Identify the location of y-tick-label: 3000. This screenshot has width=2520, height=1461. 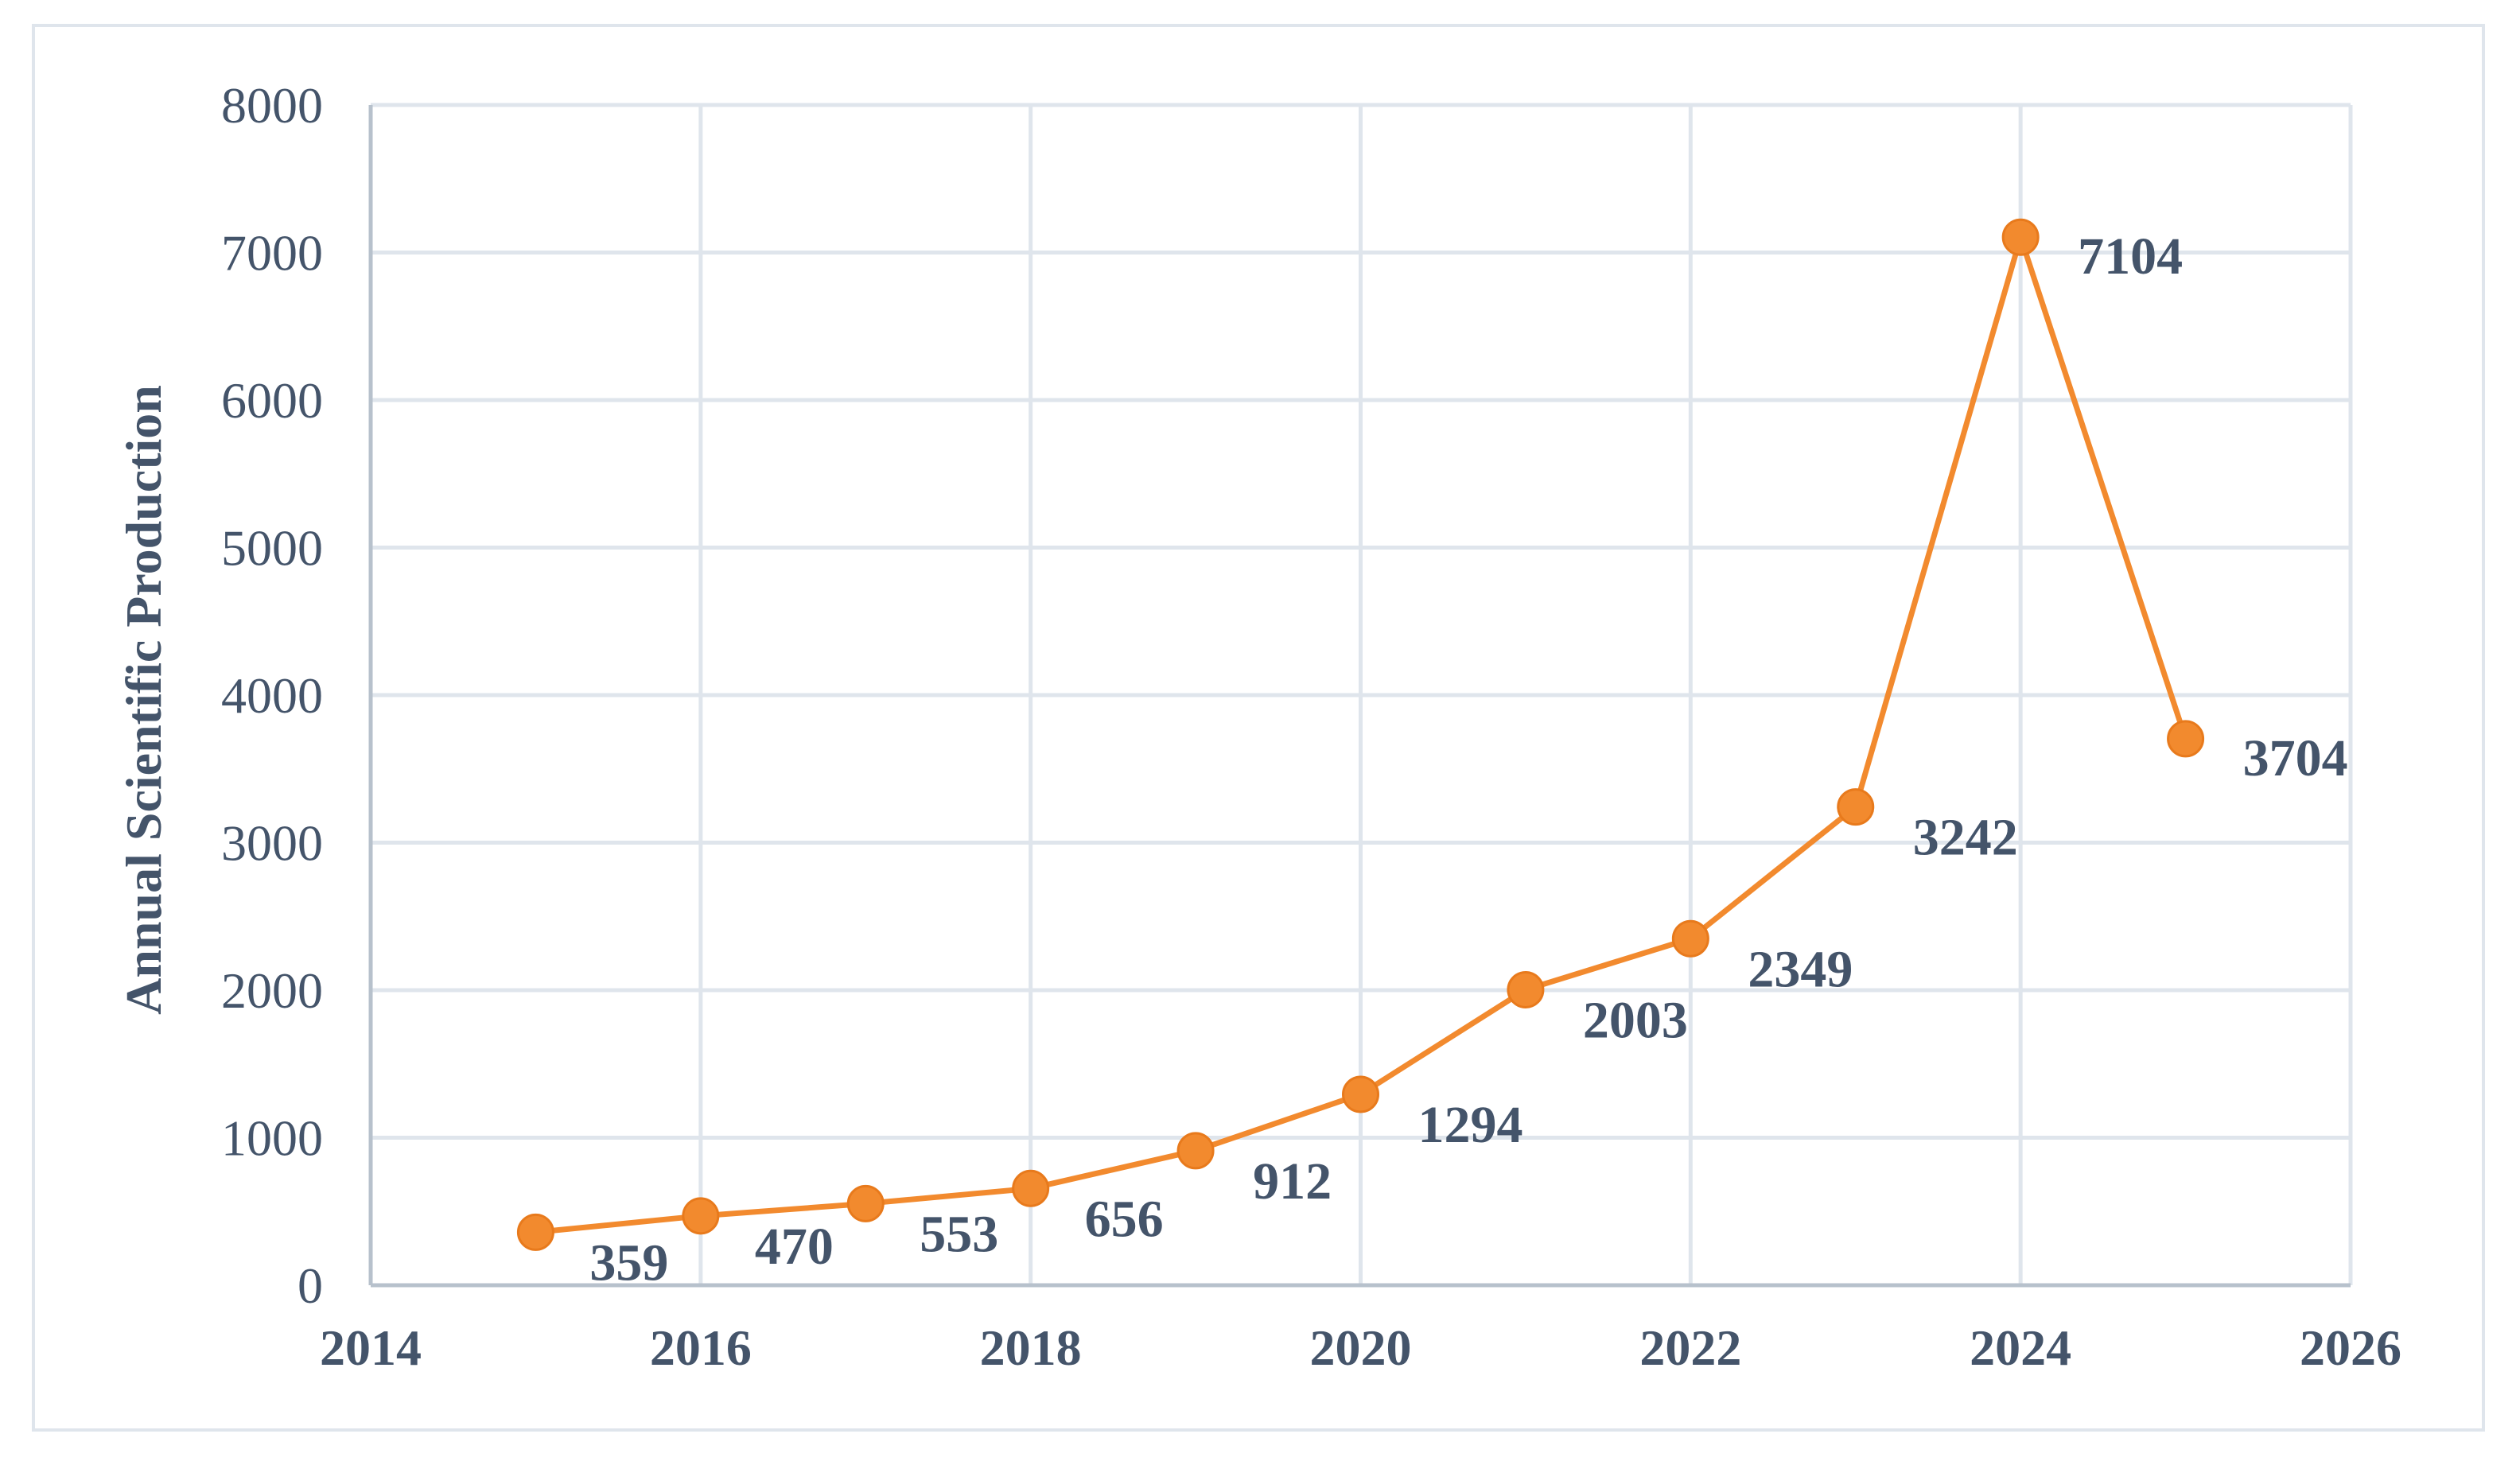
(272, 843).